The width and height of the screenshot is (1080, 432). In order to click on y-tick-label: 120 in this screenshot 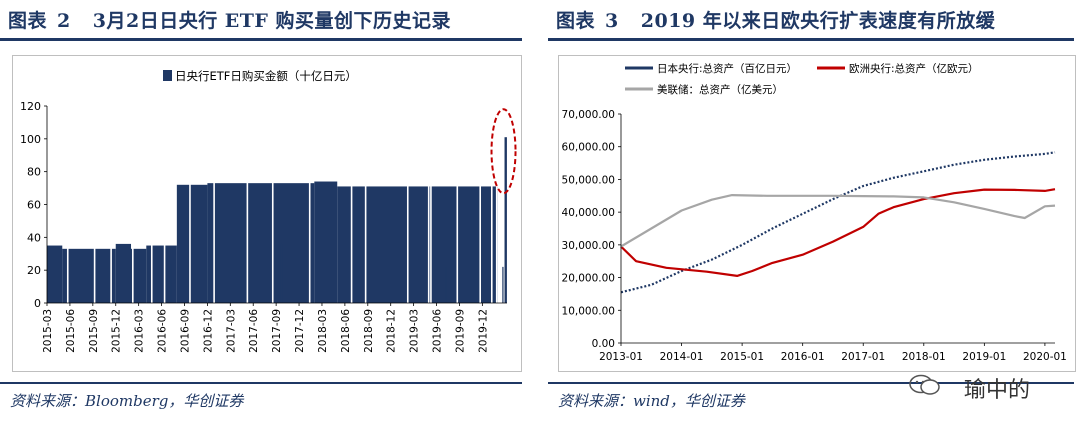, I will do `click(30, 106)`.